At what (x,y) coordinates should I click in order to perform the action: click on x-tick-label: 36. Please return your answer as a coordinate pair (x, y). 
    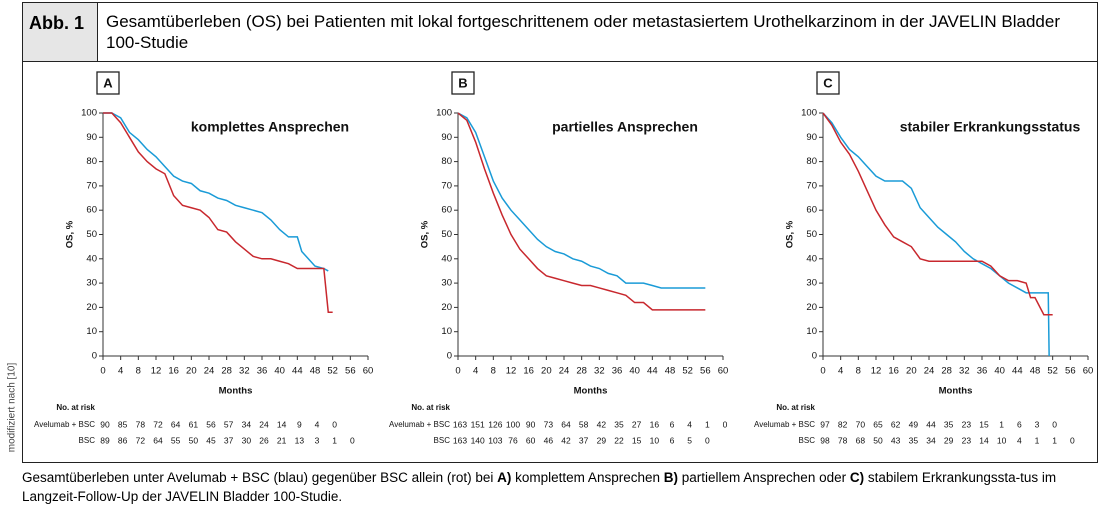
    Looking at the image, I should click on (262, 371).